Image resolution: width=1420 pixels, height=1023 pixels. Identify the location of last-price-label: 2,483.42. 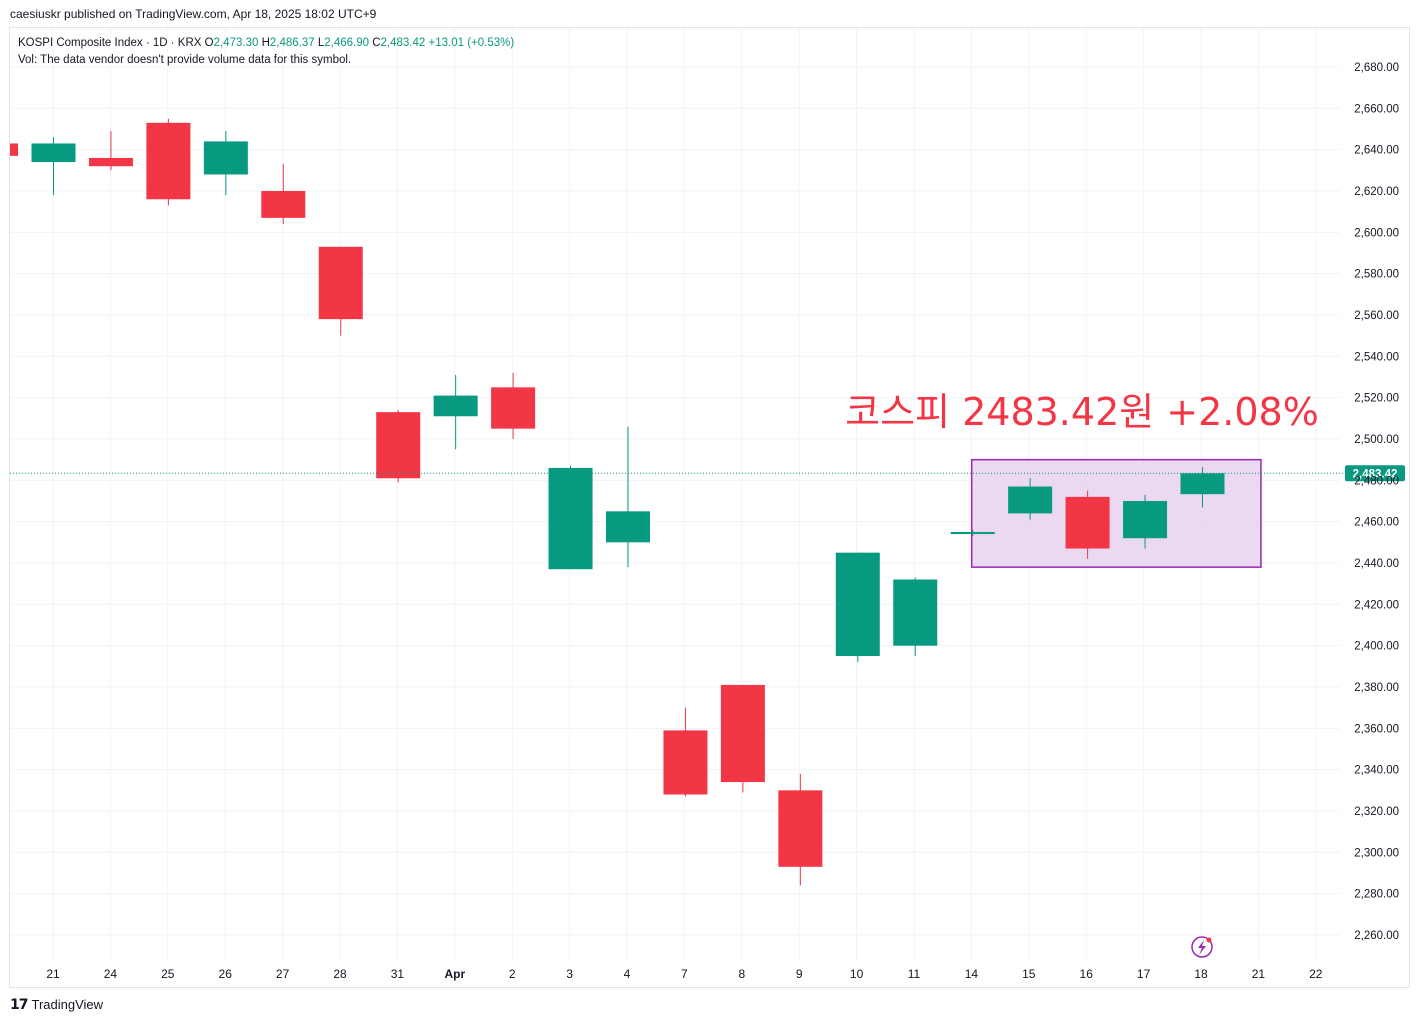
(1375, 474).